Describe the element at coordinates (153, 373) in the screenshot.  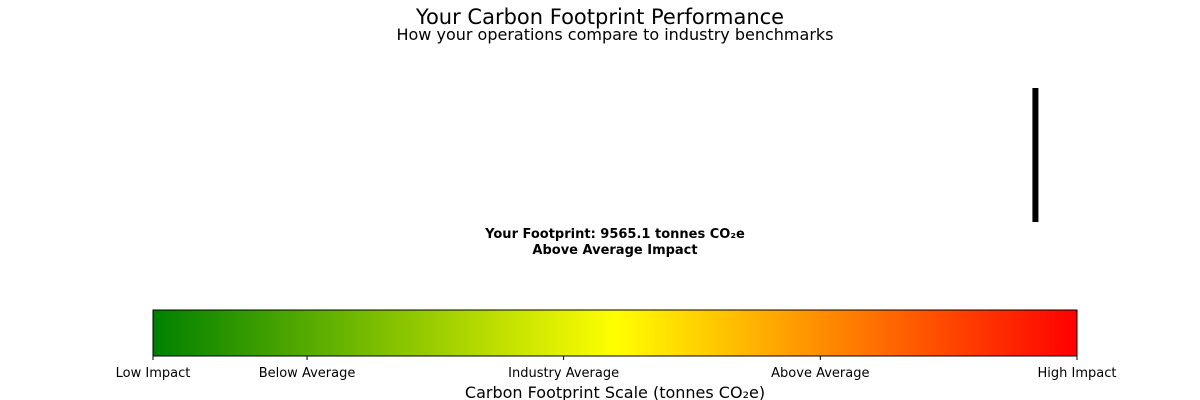
I see `scale-tick-label: Low Impact` at that location.